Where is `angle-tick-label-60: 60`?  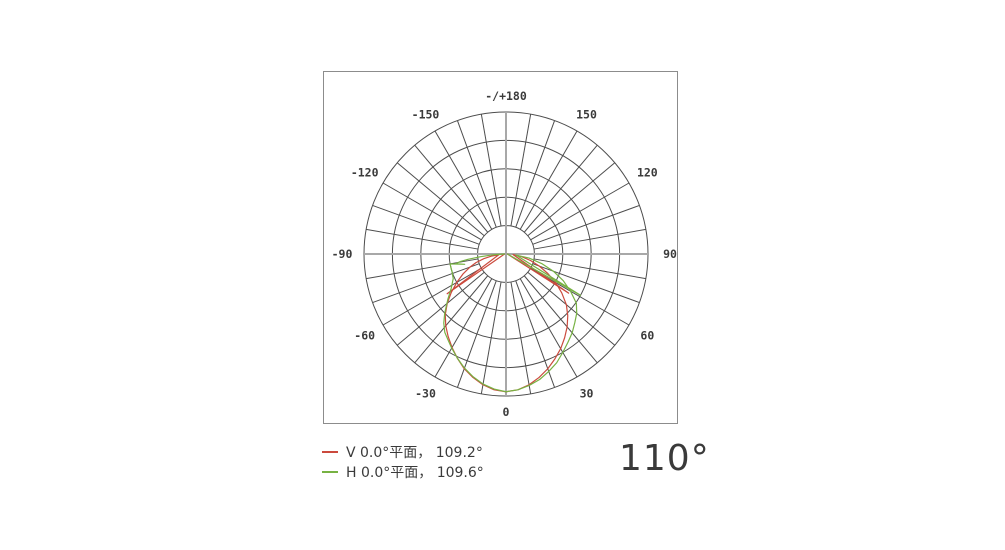 angle-tick-label-60: 60 is located at coordinates (647, 336).